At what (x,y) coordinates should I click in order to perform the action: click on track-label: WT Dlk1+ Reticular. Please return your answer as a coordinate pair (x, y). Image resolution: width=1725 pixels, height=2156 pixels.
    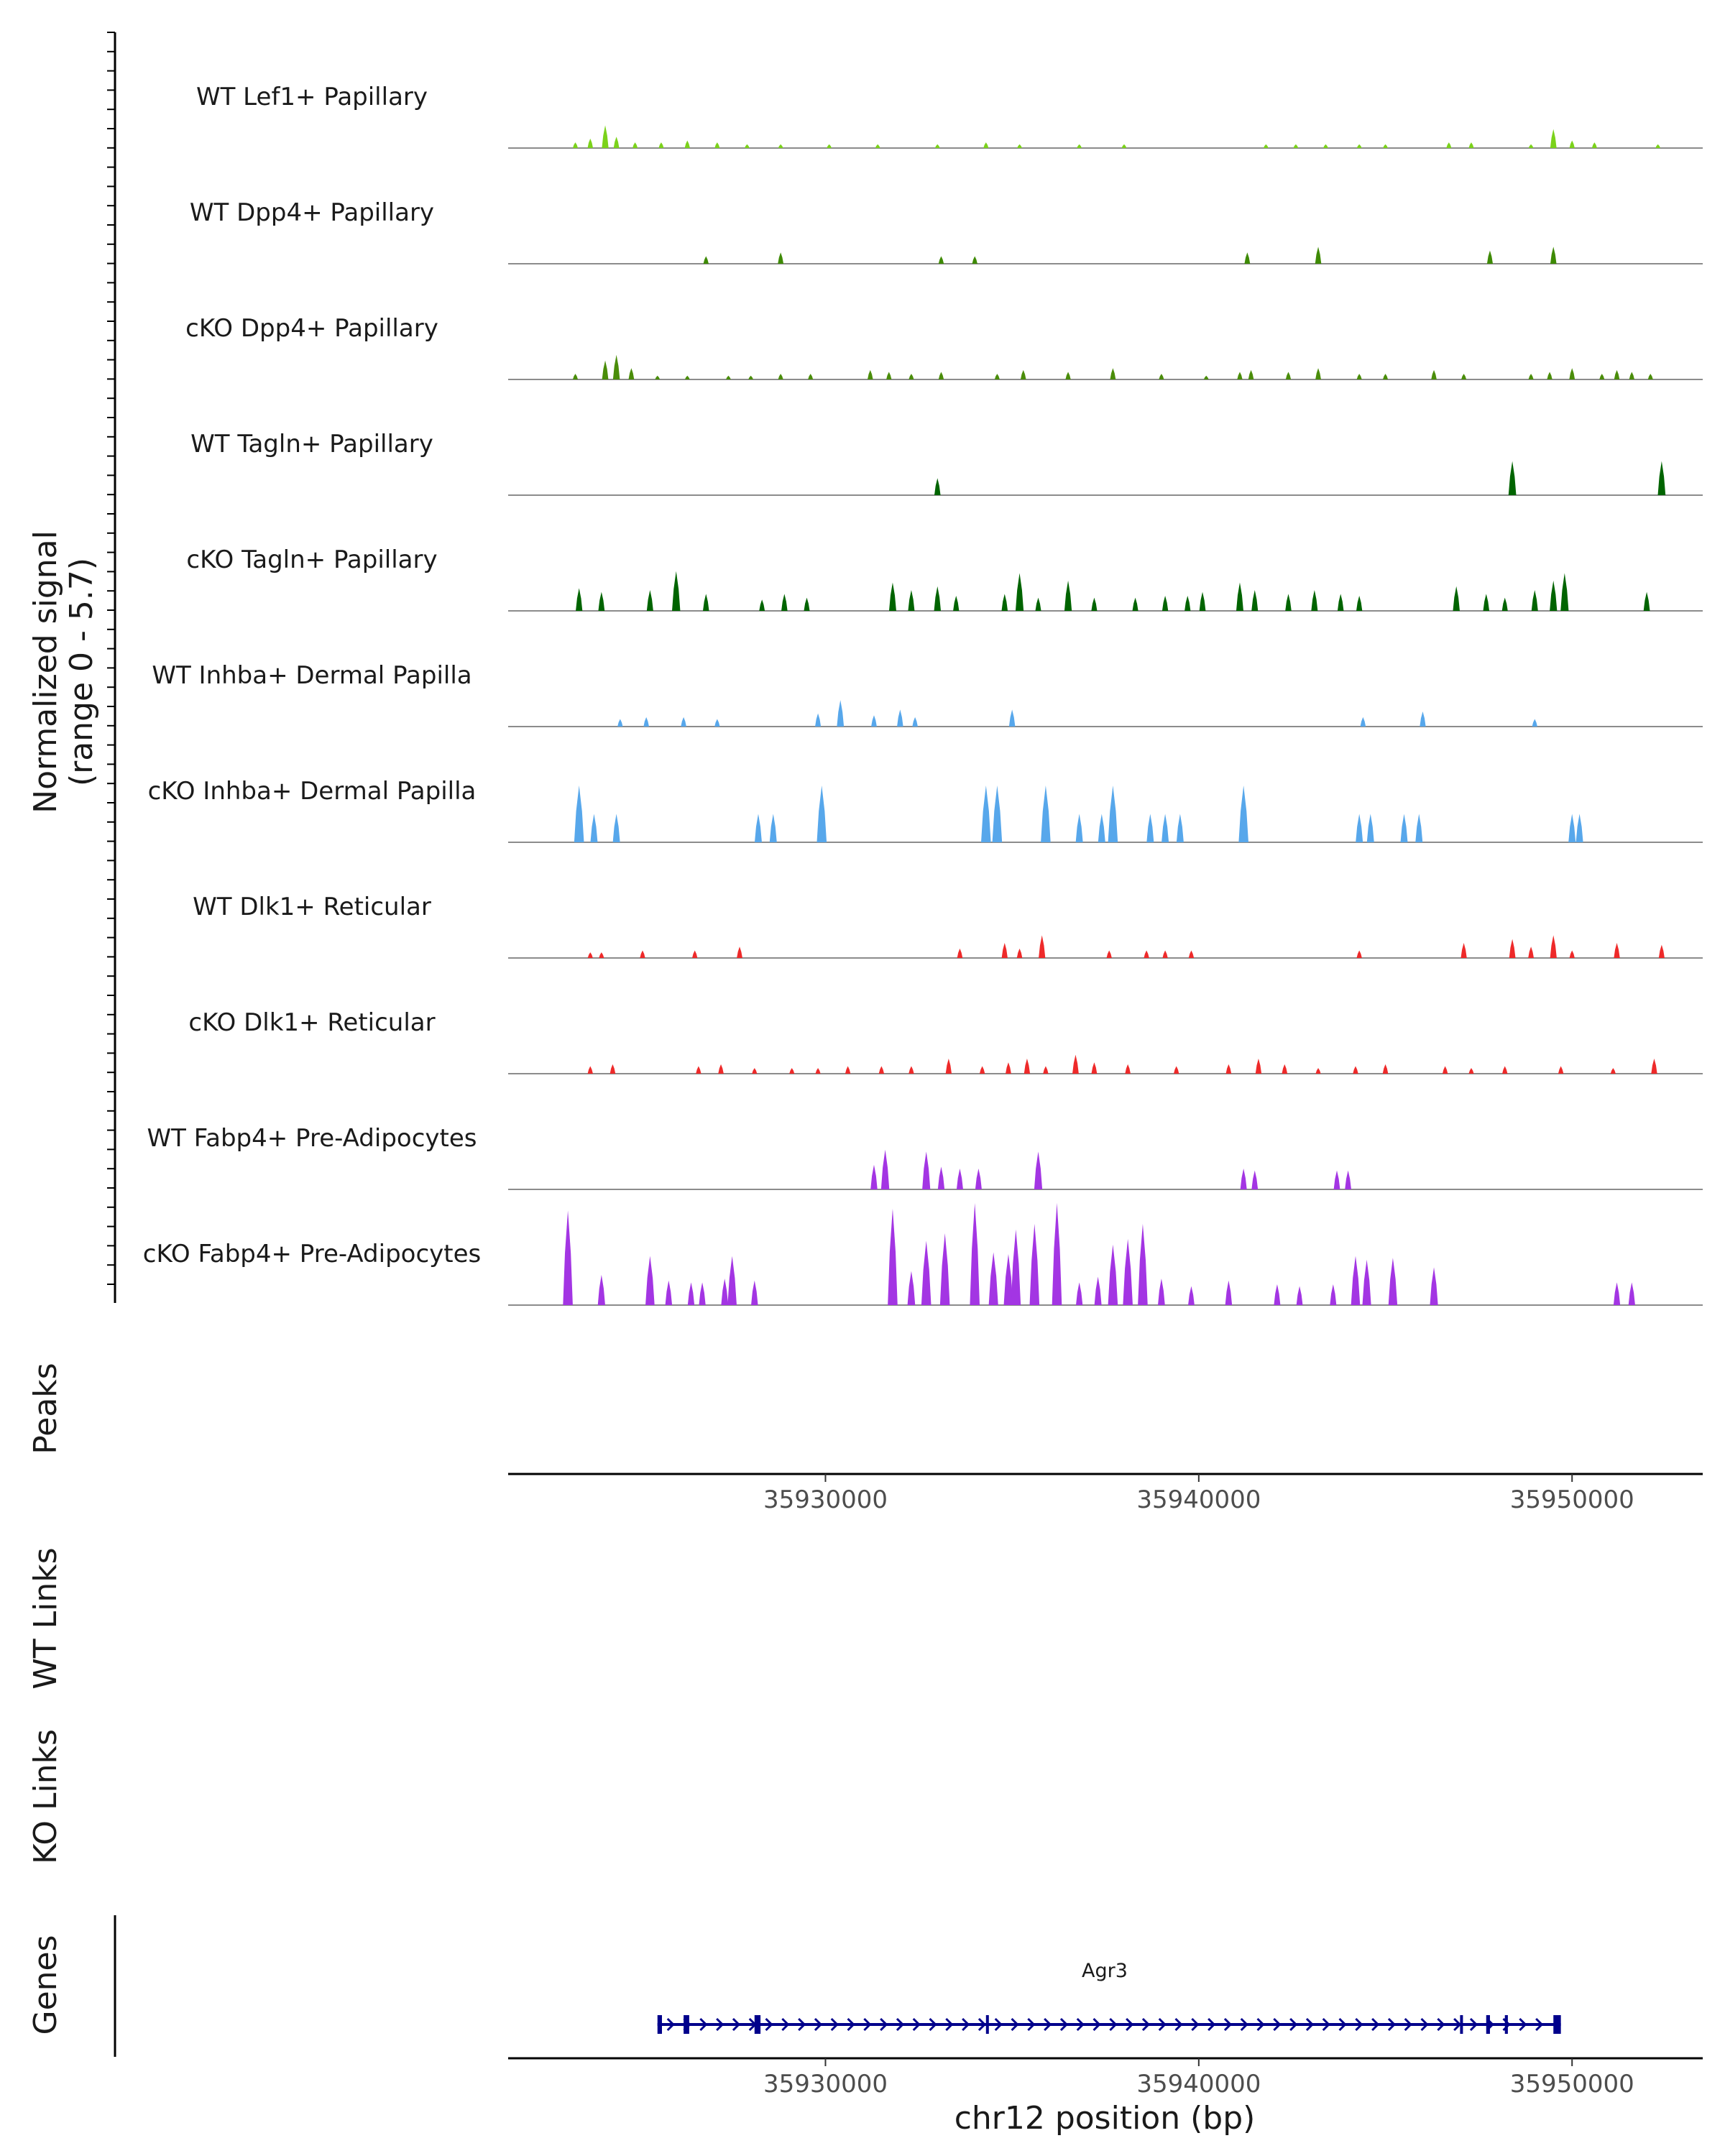
    Looking at the image, I should click on (312, 907).